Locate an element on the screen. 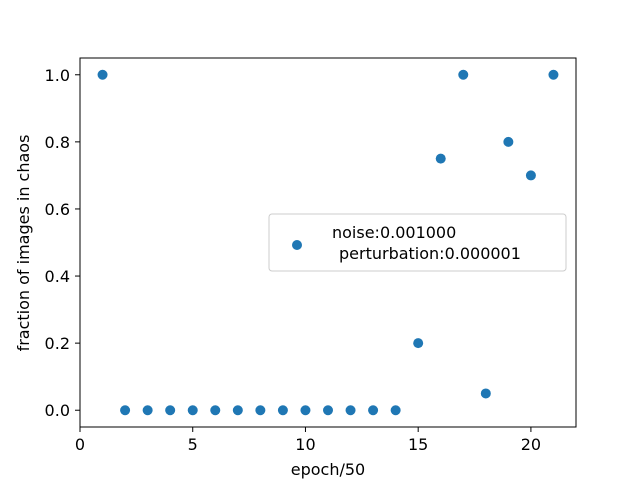  legend: noise:0.001000 perturbation:0.000001 is located at coordinates (417, 242).